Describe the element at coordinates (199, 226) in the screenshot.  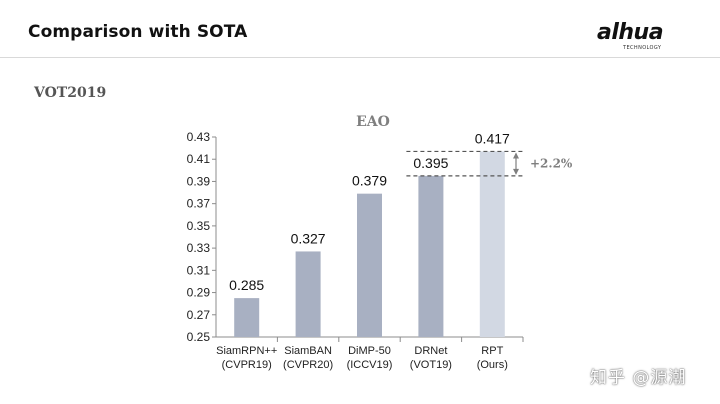
I see `y-tick-label: 0.35` at that location.